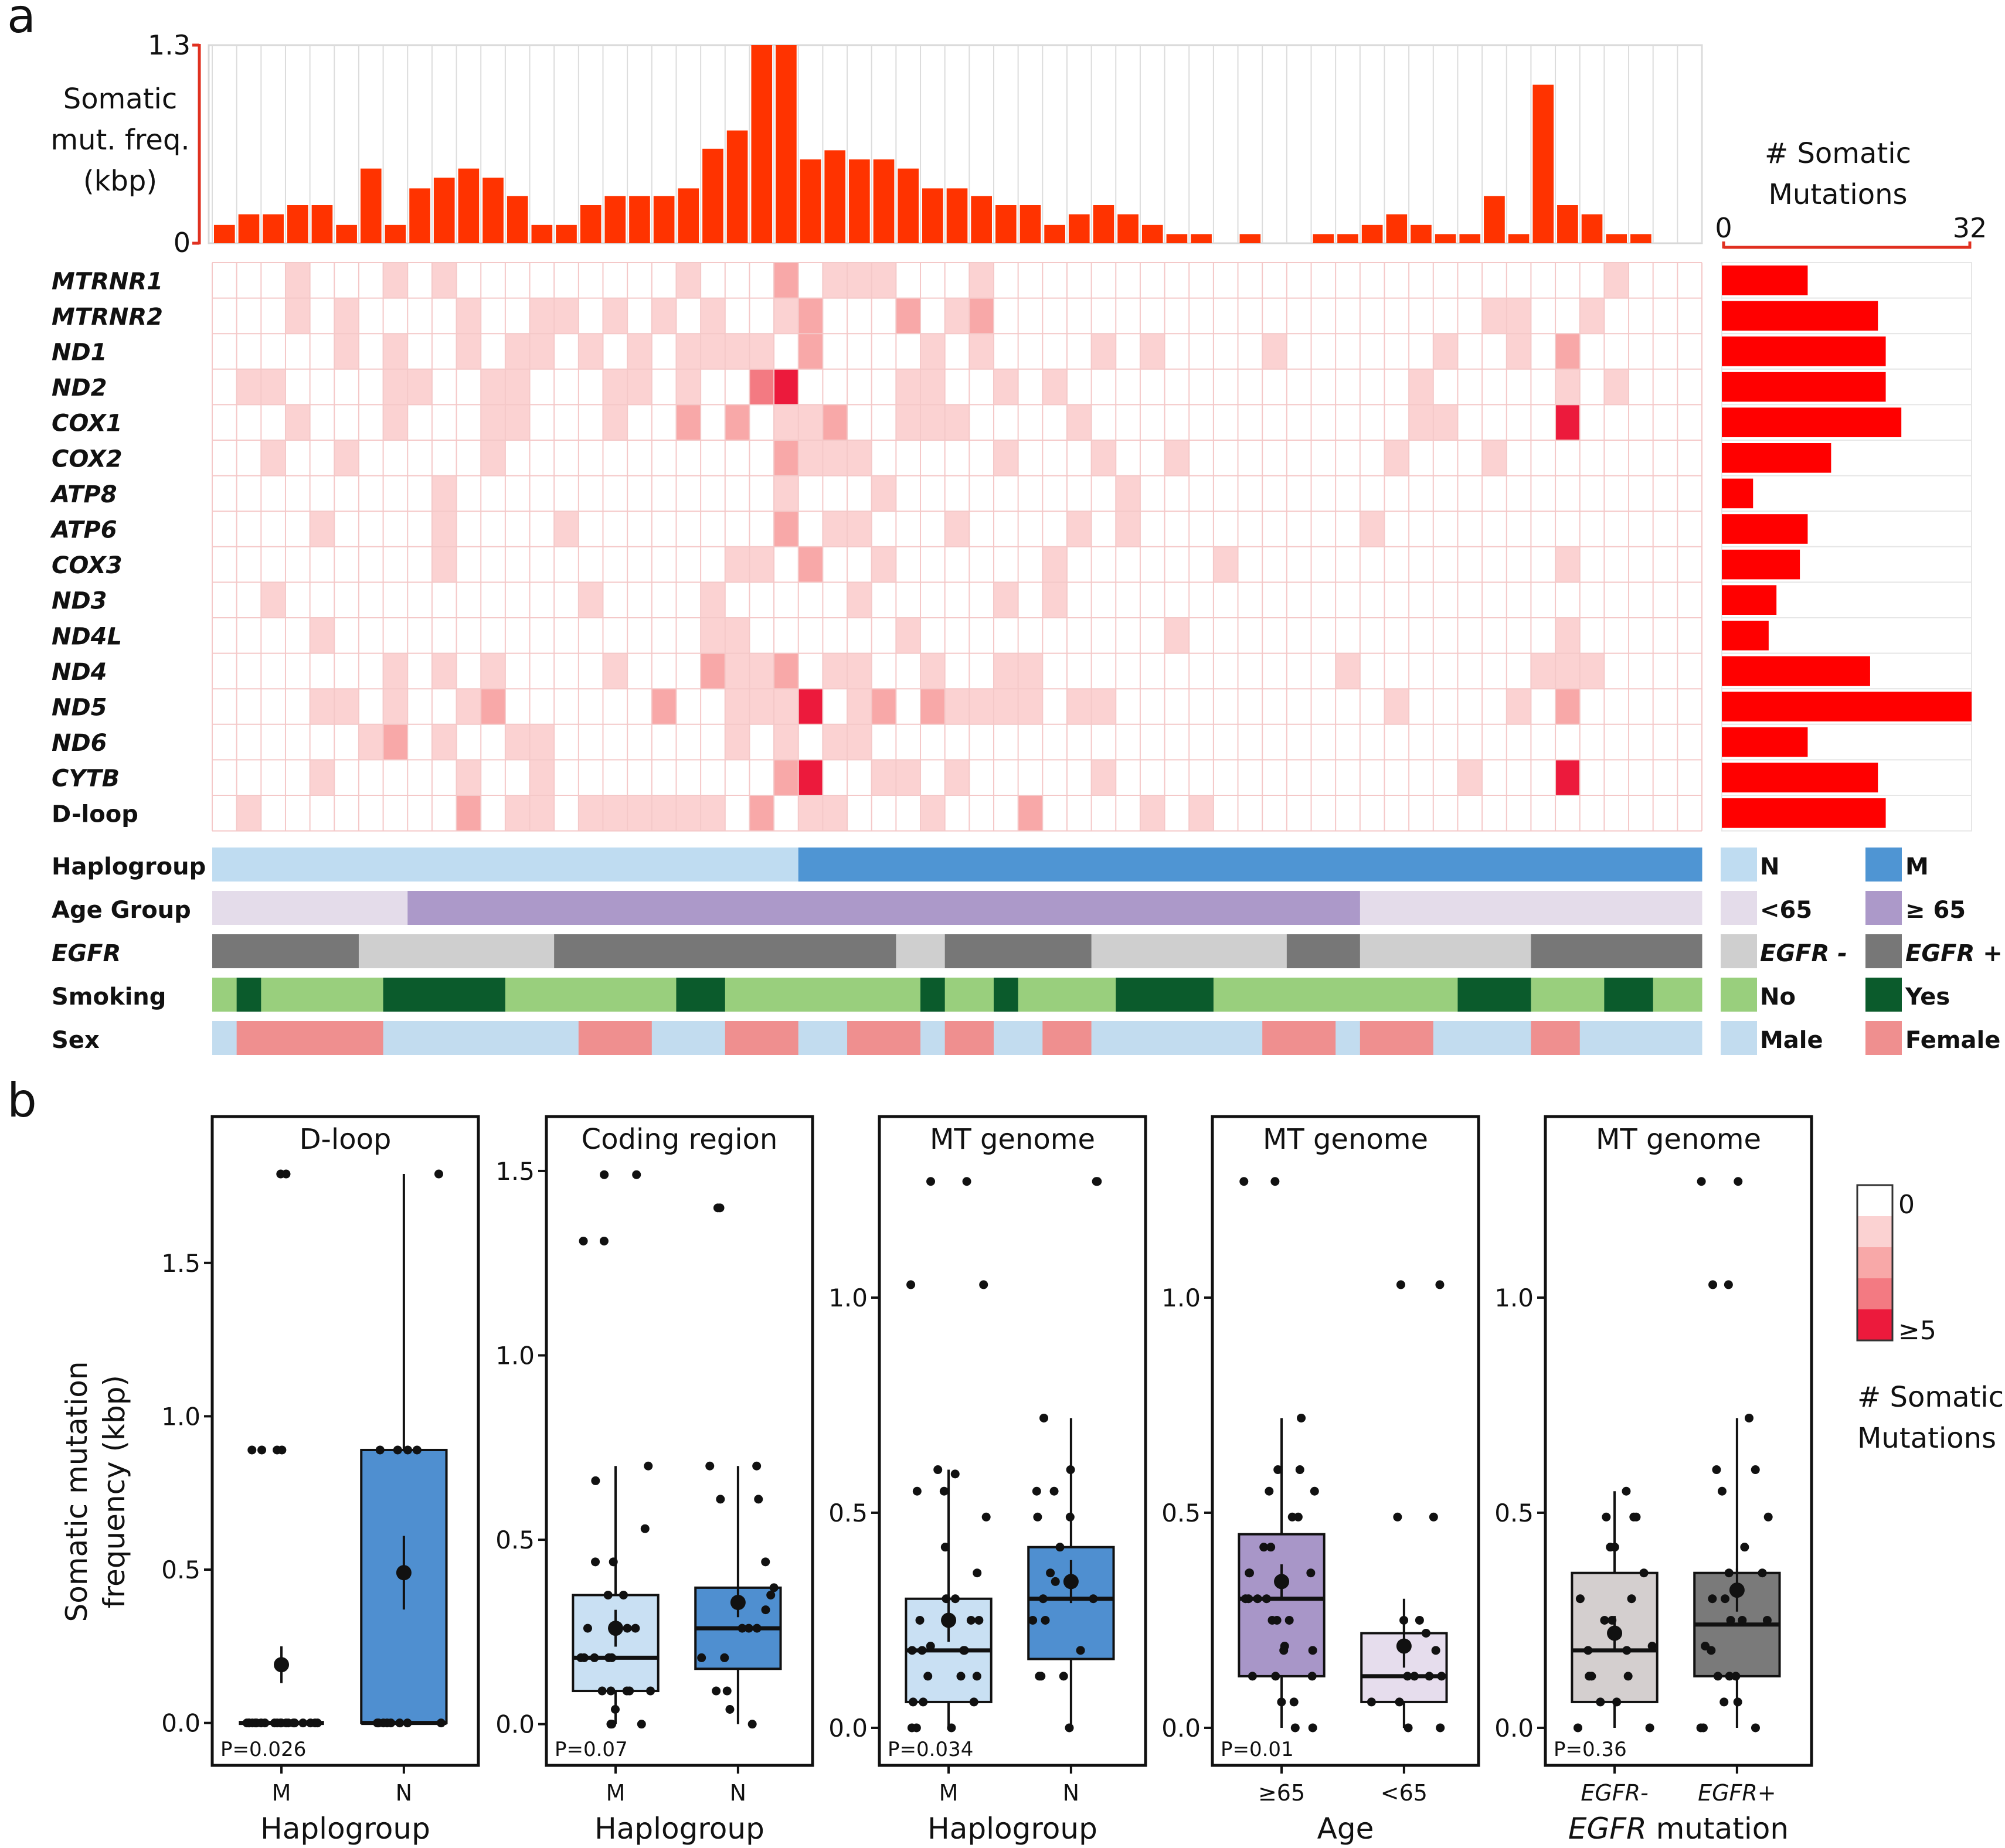 The image size is (2005, 1848). I want to click on boxplot-ylabel-line1: Somatic mutation, so click(77, 1492).